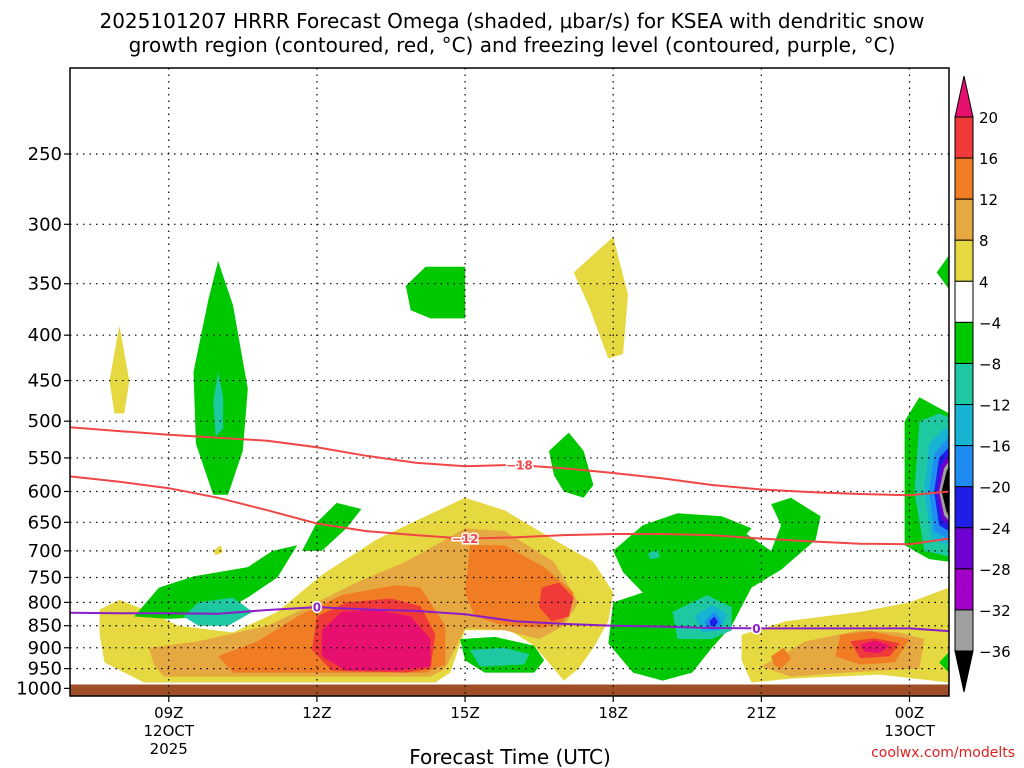  Describe the element at coordinates (995, 406) in the screenshot. I see `colorbar-label: −12` at that location.